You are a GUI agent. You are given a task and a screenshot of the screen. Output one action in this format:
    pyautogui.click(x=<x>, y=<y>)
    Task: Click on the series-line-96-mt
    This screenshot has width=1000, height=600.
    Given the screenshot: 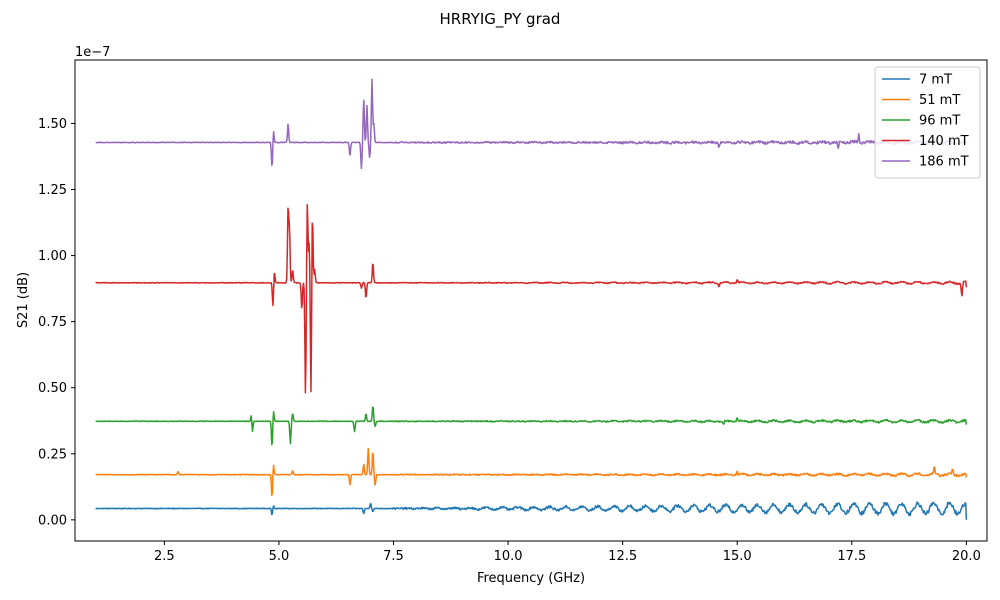 What is the action you would take?
    pyautogui.click(x=531, y=426)
    